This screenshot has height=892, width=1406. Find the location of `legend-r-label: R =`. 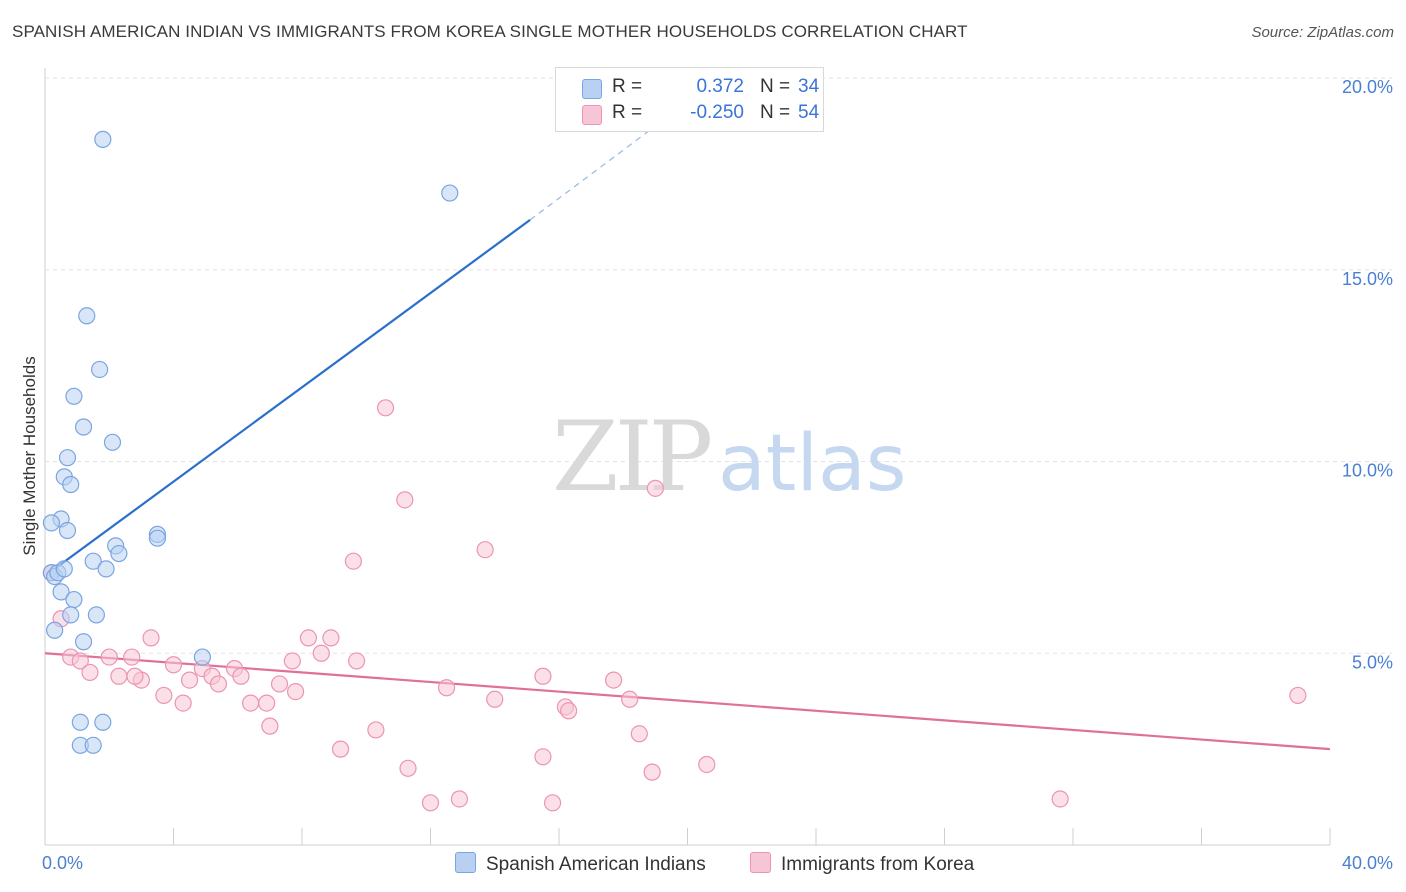

legend-r-label: R = is located at coordinates (627, 112).